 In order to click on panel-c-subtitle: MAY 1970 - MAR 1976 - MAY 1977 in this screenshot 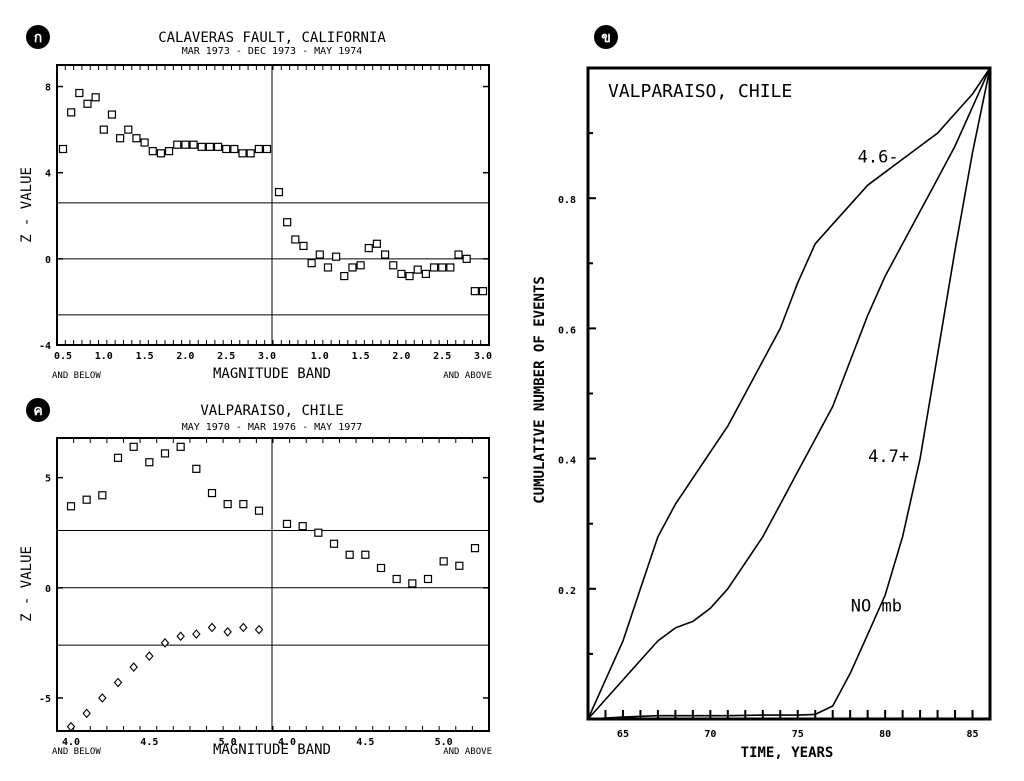, I will do `click(272, 427)`.